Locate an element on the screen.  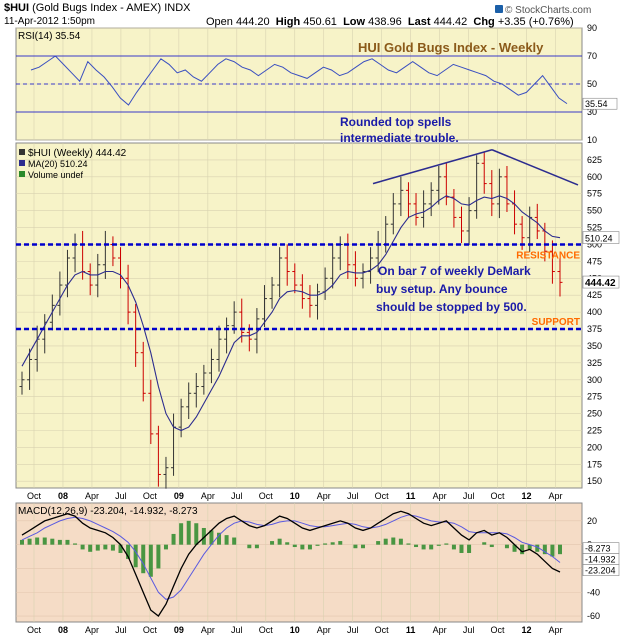
macd-y-tick-label: -40 is located at coordinates (593, 592).